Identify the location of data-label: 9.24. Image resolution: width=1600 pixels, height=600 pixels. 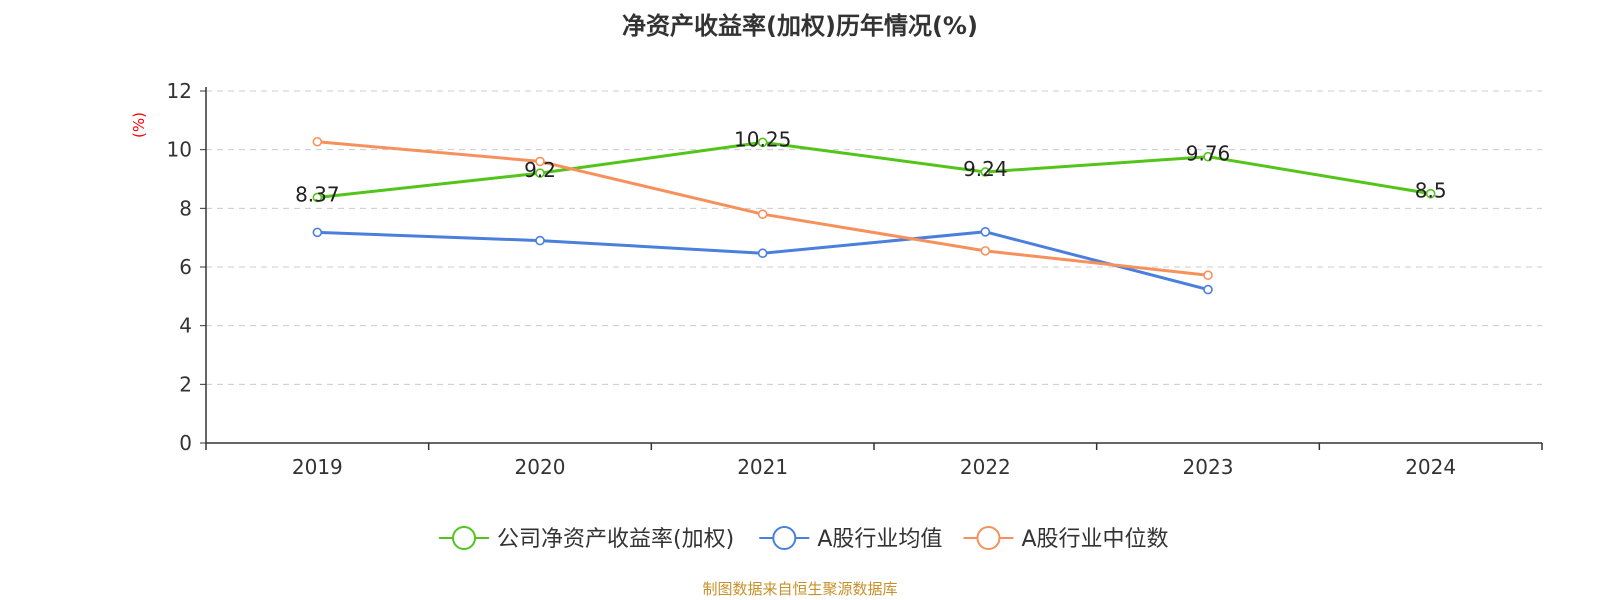
(985, 169).